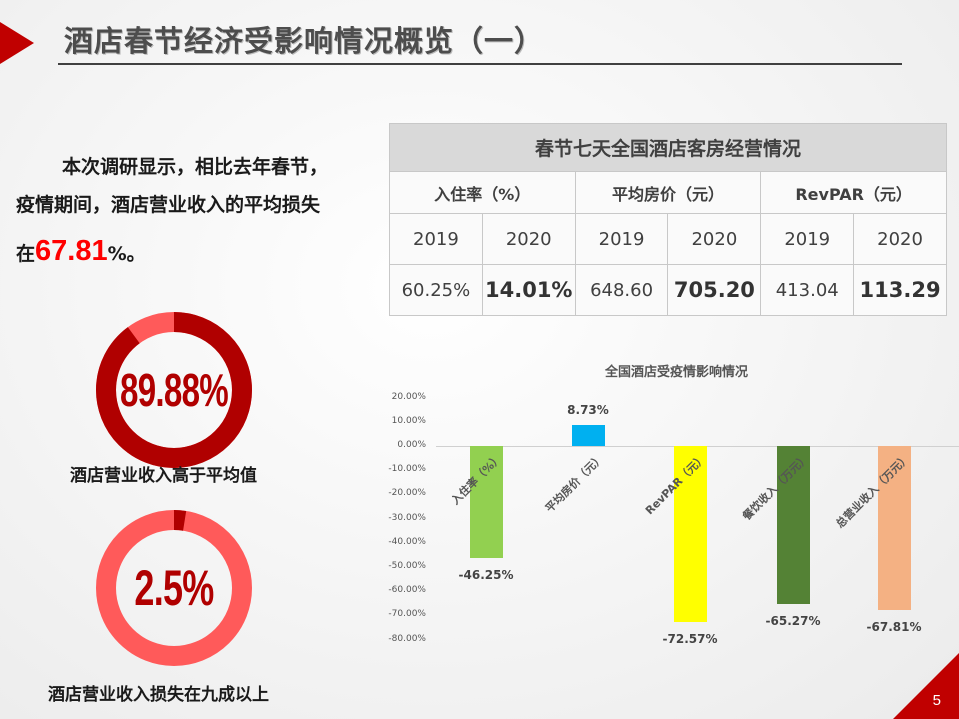  Describe the element at coordinates (407, 614) in the screenshot. I see `y-tick-label: -70.00%` at that location.